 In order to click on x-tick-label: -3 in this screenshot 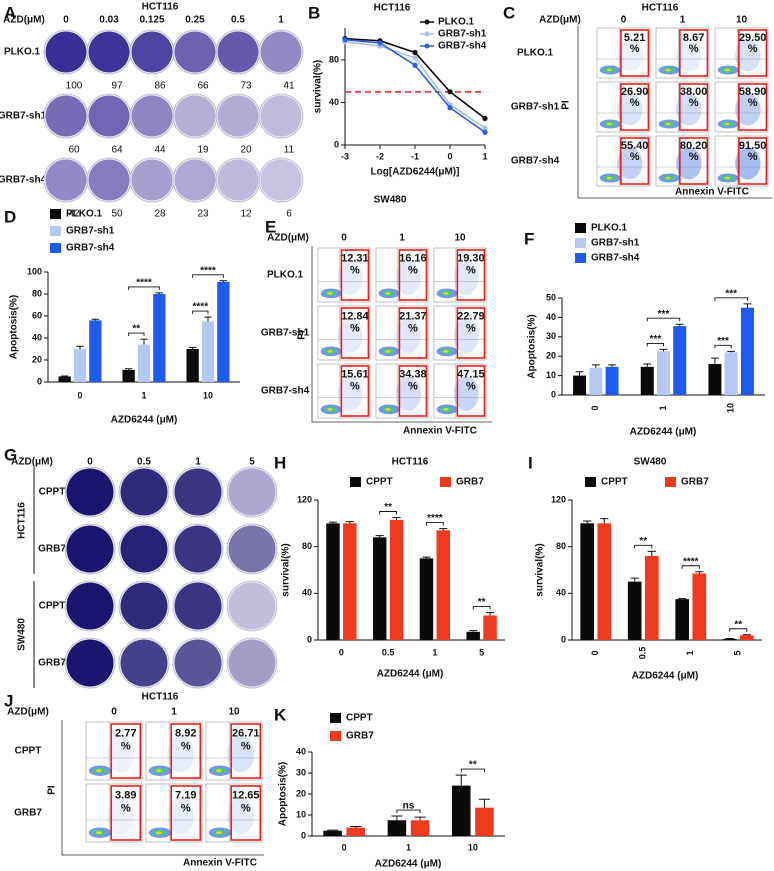, I will do `click(345, 156)`.